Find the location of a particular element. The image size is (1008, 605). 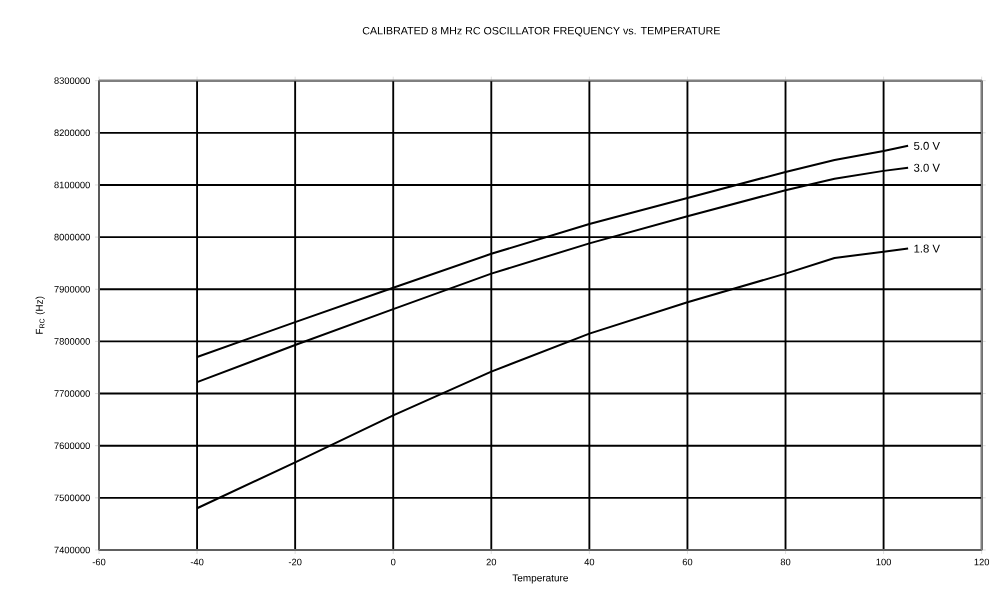

y-tick-label: 7400000 is located at coordinates (72, 550).